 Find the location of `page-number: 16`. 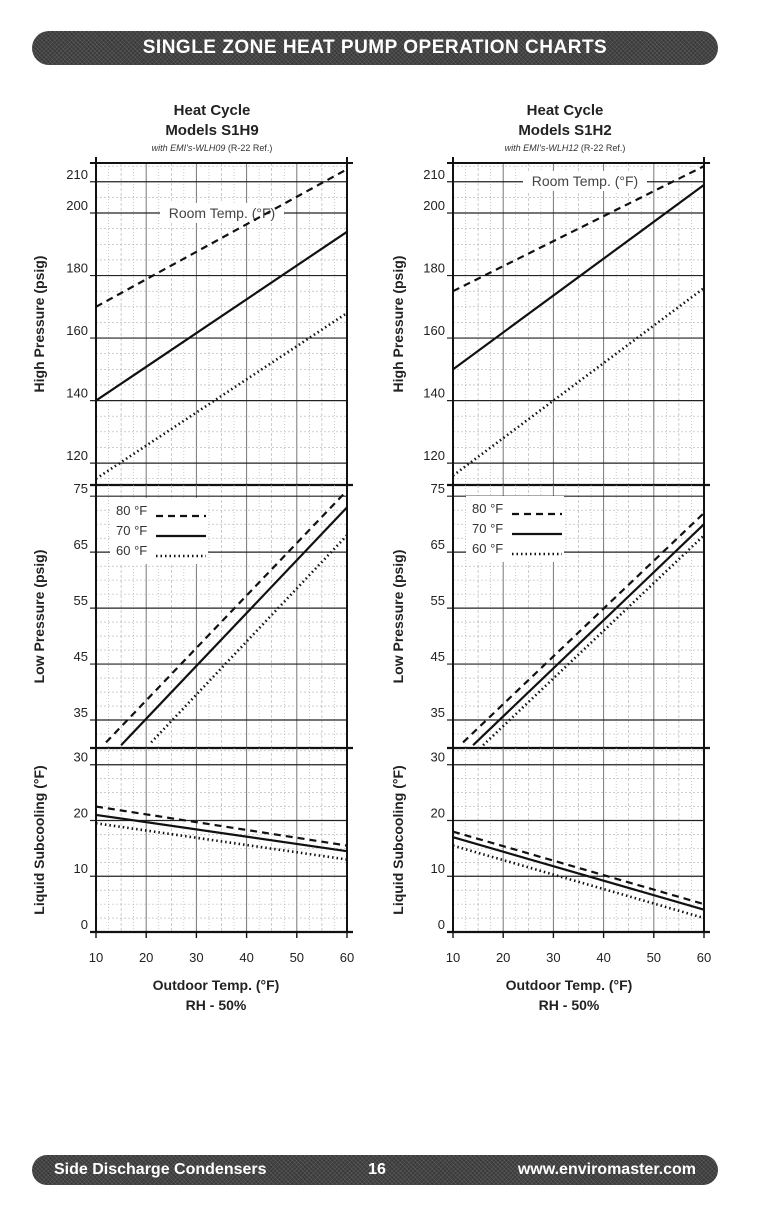

page-number: 16 is located at coordinates (377, 1169).